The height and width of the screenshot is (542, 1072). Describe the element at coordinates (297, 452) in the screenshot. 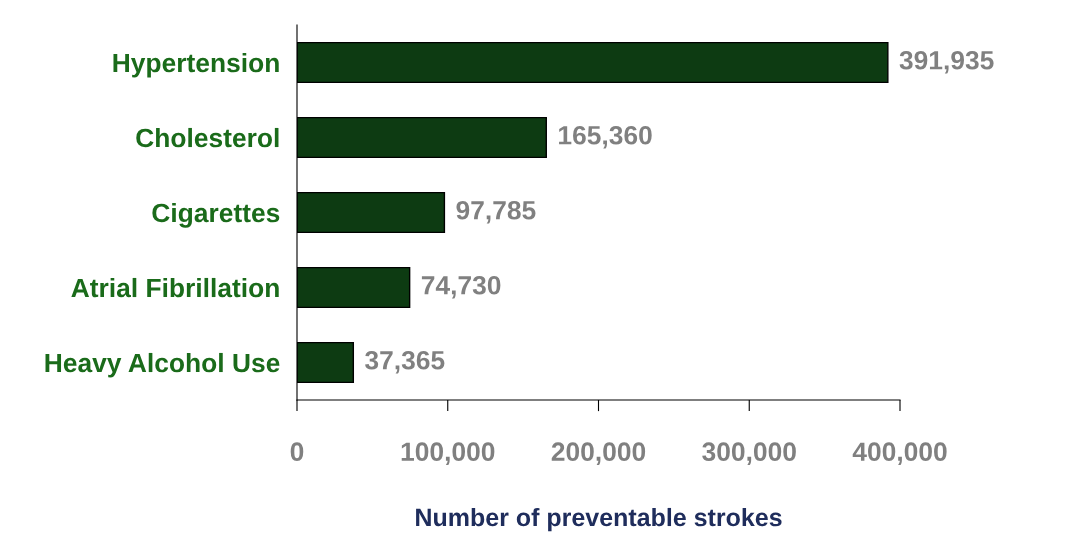

I see `x-tick-label: 0` at that location.